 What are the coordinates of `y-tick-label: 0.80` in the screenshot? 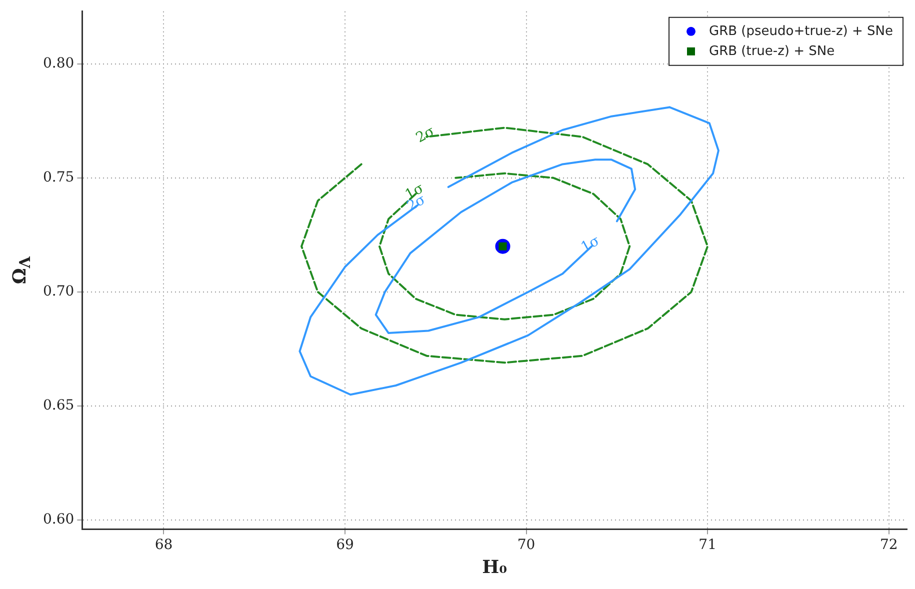 It's located at (58, 64).